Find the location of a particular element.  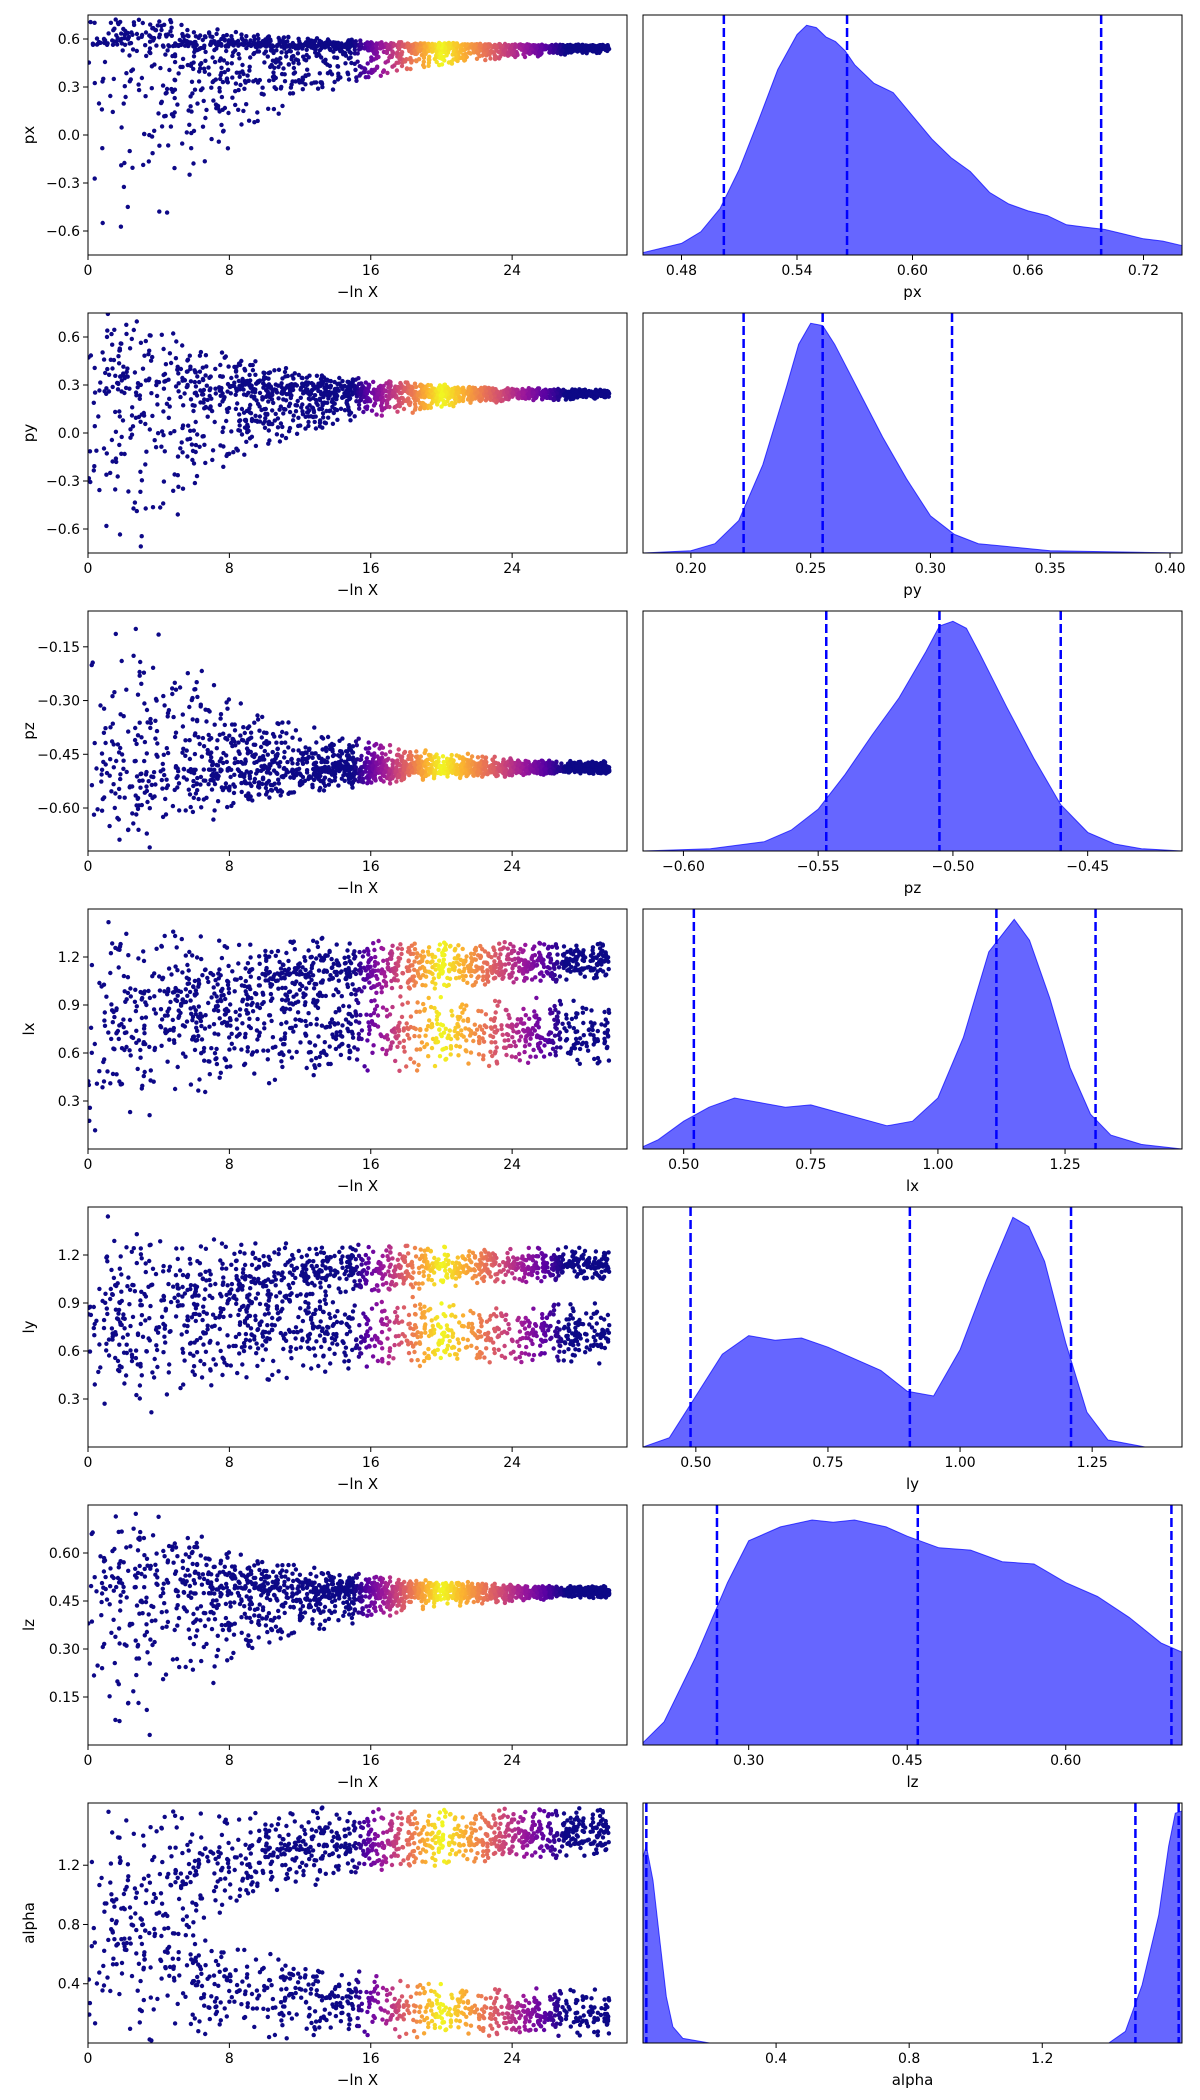

y-tick-label: −0.6 is located at coordinates (63, 232).